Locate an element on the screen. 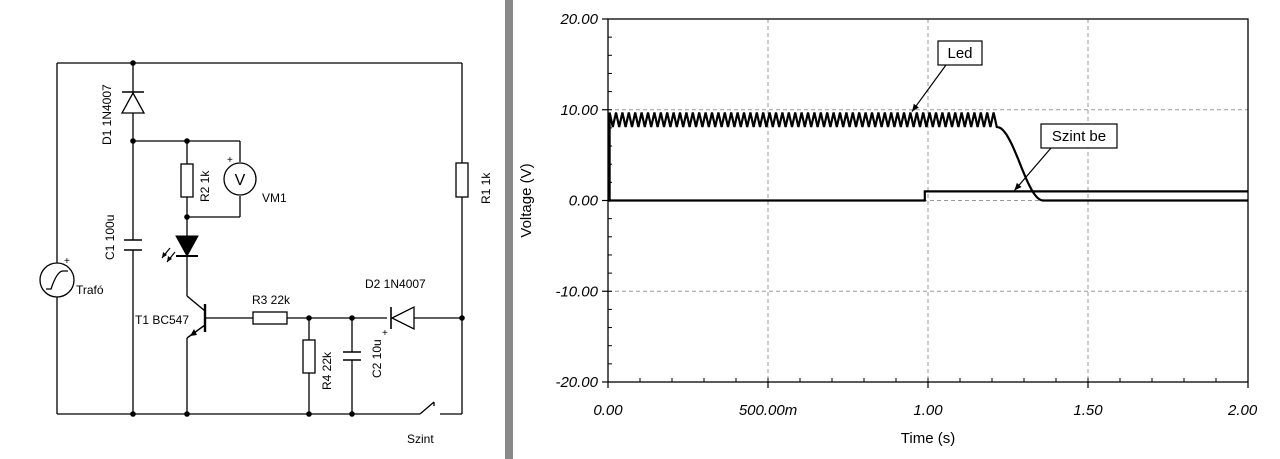 This screenshot has width=1280, height=459. y-tick-label-1: 10.00 is located at coordinates (579, 110).